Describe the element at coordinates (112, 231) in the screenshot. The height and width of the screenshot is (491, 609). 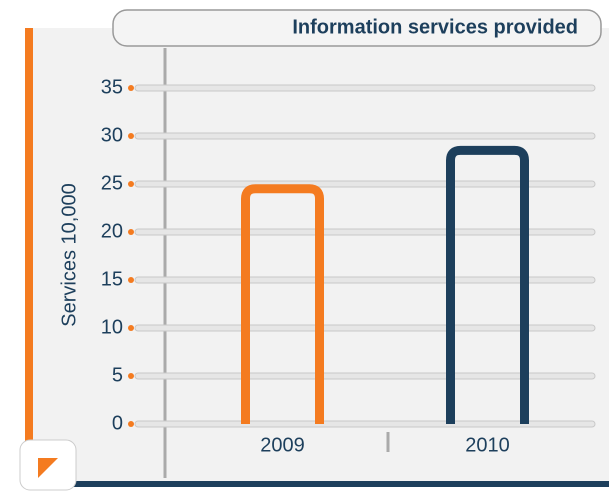
I see `y-tick-label: 20` at that location.